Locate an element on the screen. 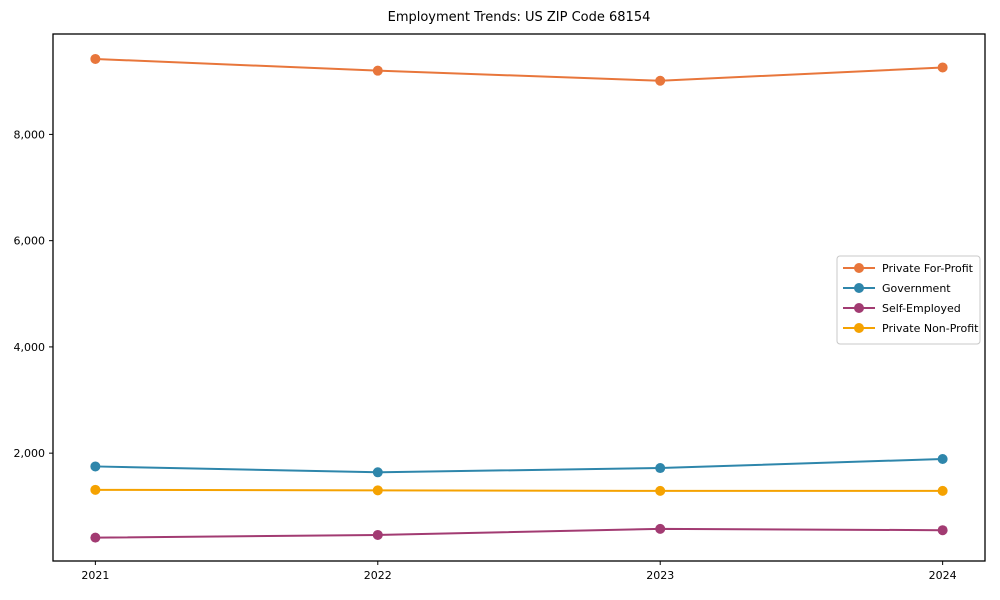 The image size is (1000, 600). x-tick-label: 2023 is located at coordinates (660, 575).